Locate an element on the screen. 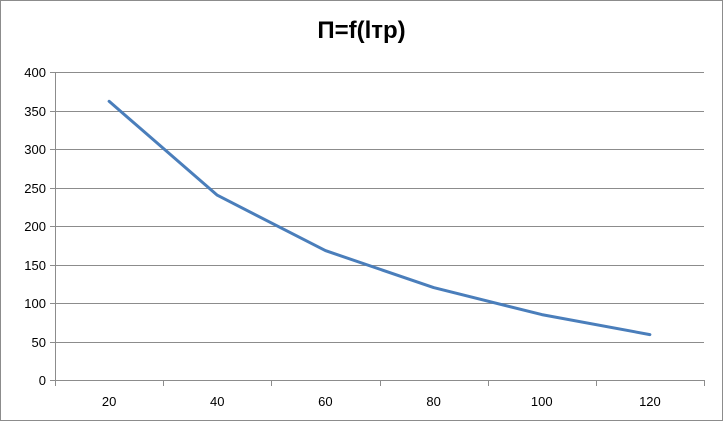 This screenshot has height=421, width=723. x-tick-label: 20 is located at coordinates (109, 401).